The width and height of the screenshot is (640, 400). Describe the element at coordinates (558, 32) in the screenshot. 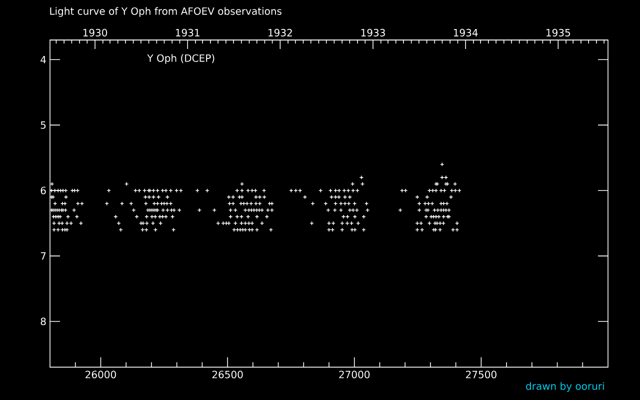

I see `x2-tick-label: 1935` at that location.